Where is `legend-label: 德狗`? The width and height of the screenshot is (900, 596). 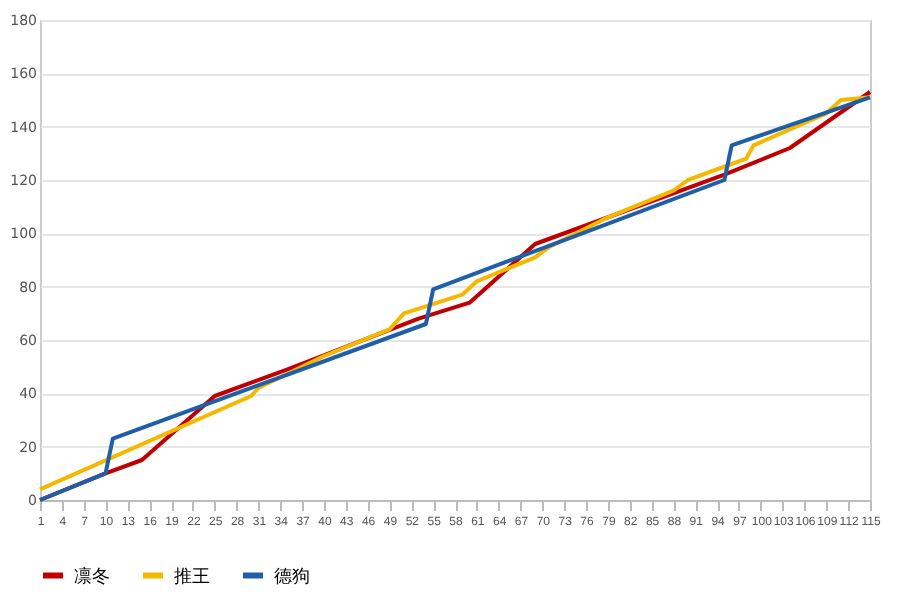 legend-label: 德狗 is located at coordinates (292, 576).